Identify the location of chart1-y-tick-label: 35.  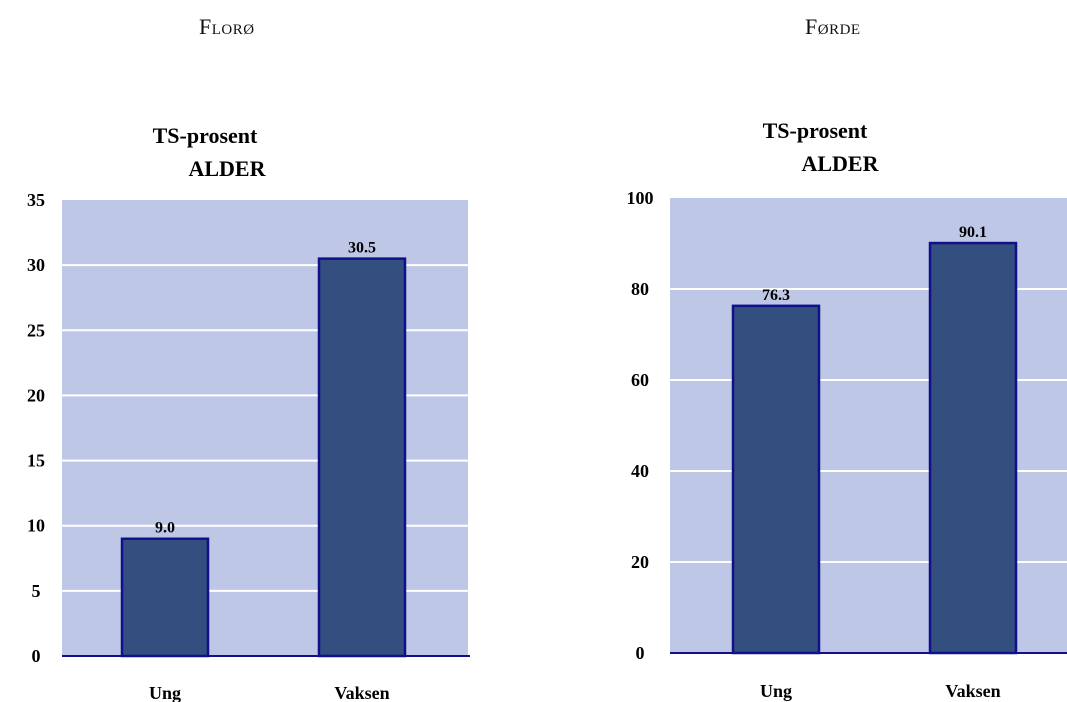
(36, 200).